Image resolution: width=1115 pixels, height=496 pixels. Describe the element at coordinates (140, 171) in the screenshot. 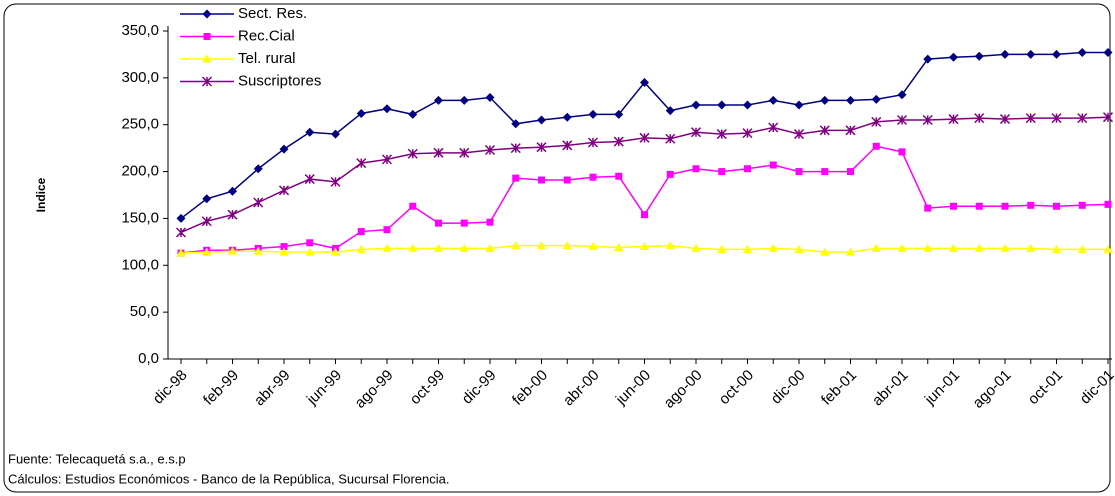

I see `y-tick-label: 200,0` at that location.